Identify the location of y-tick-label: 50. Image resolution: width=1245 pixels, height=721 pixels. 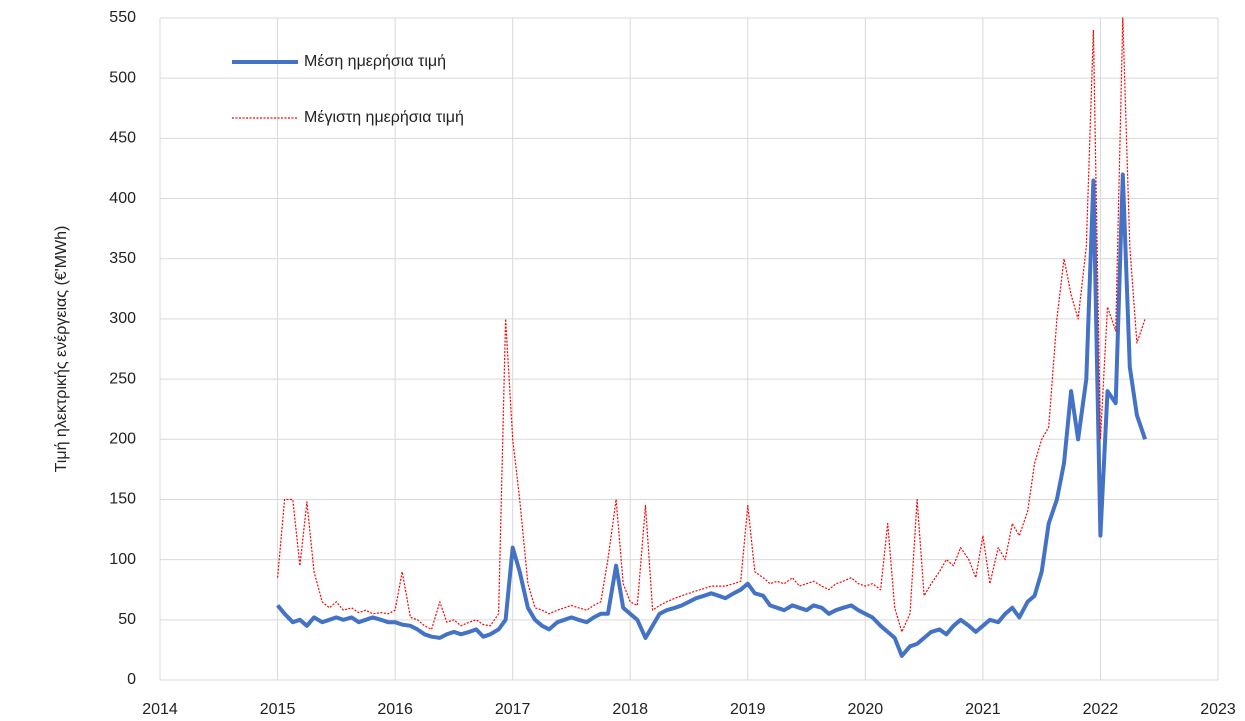
(127, 619).